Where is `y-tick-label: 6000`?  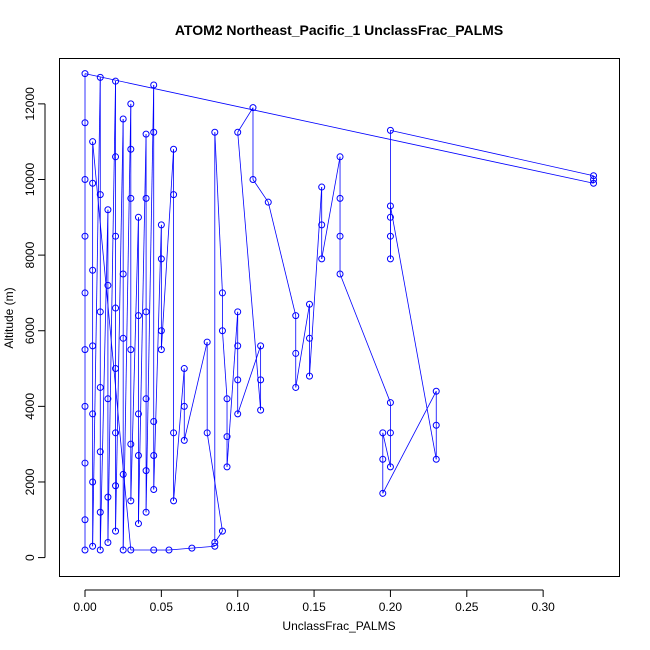
y-tick-label: 6000 is located at coordinates (30, 330).